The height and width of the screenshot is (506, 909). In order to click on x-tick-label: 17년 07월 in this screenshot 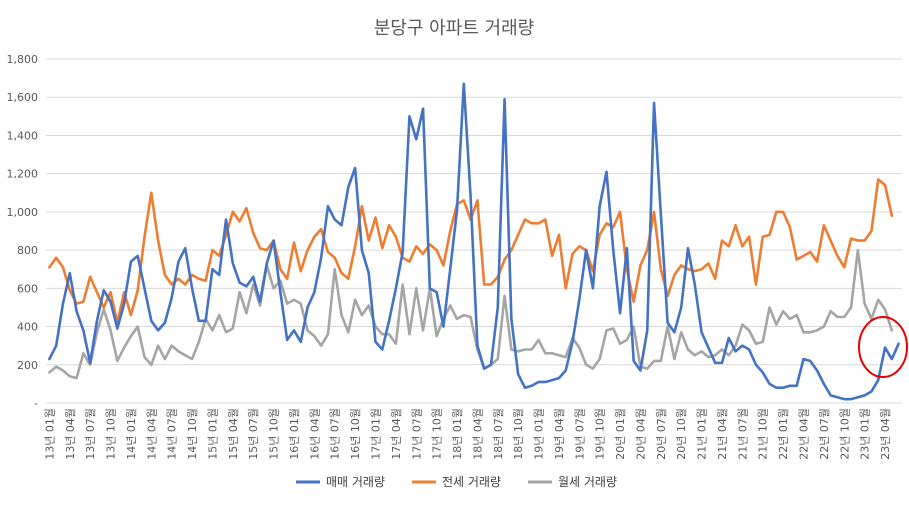, I will do `click(416, 434)`.